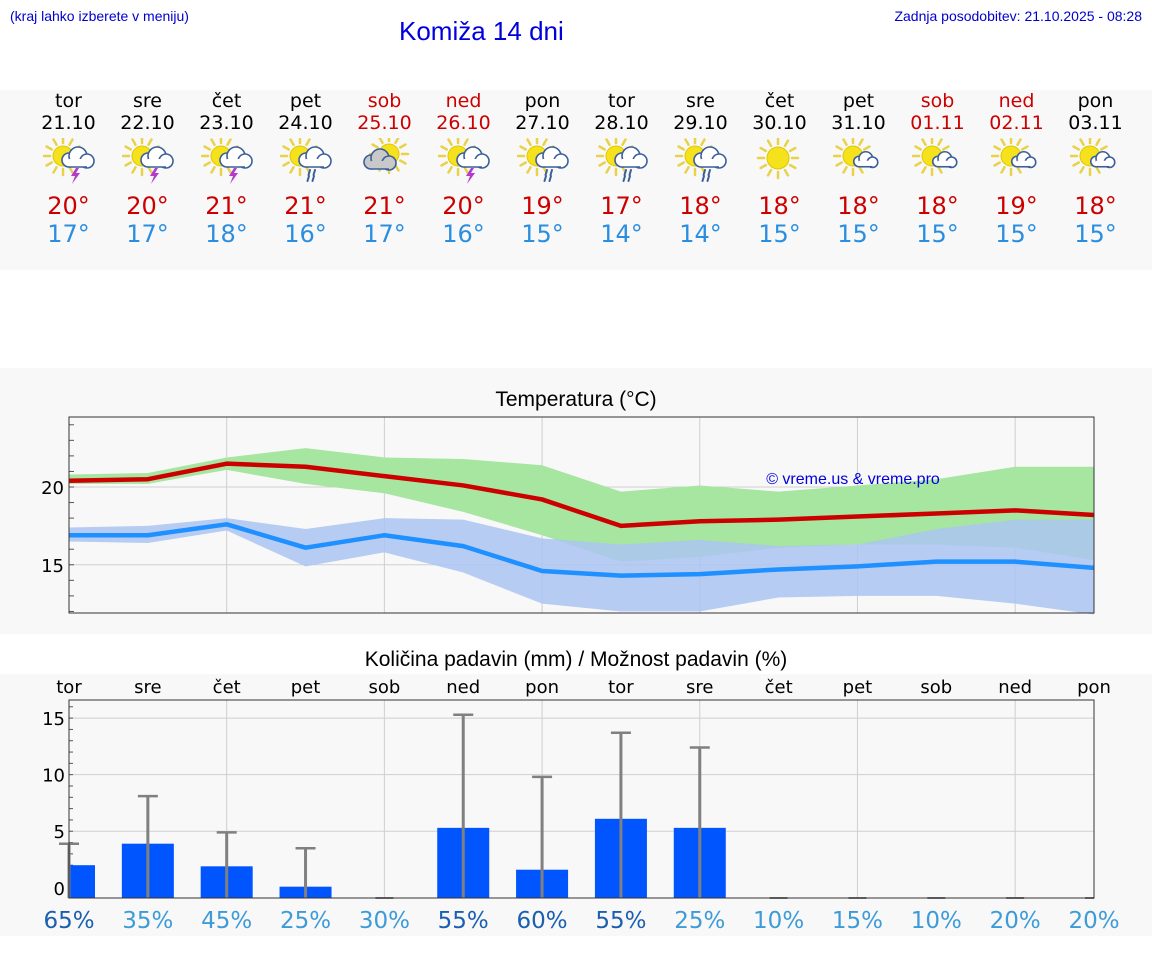 This screenshot has width=1152, height=975. I want to click on day-forecast: sre 29.10 18° 14°, so click(700, 169).